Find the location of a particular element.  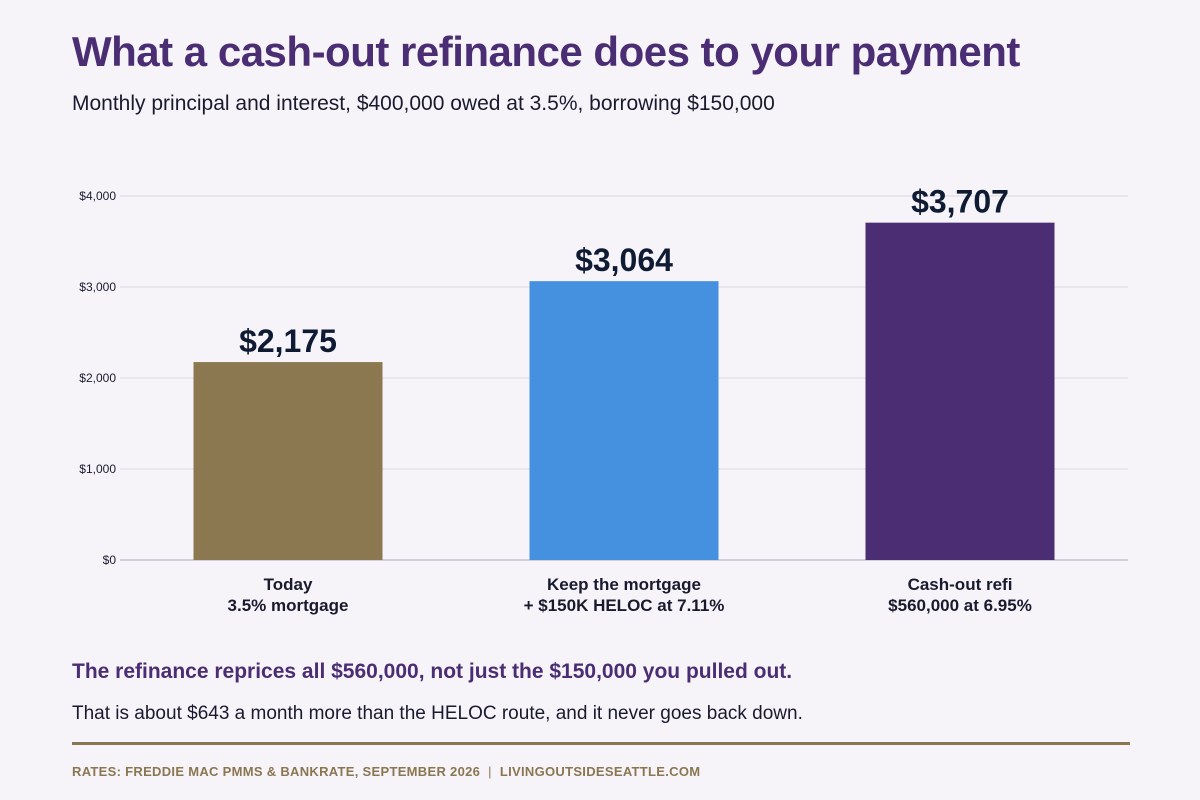

x-category-label: + $150K HELOC at 7.11% is located at coordinates (624, 605).